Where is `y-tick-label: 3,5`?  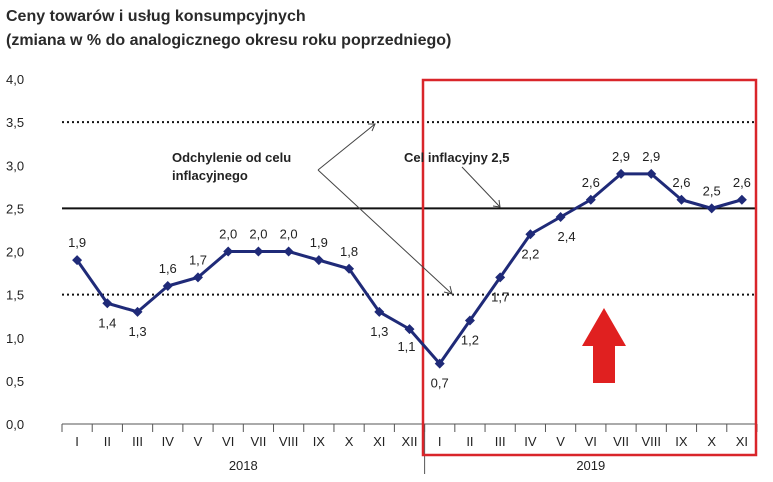
y-tick-label: 3,5 is located at coordinates (15, 122).